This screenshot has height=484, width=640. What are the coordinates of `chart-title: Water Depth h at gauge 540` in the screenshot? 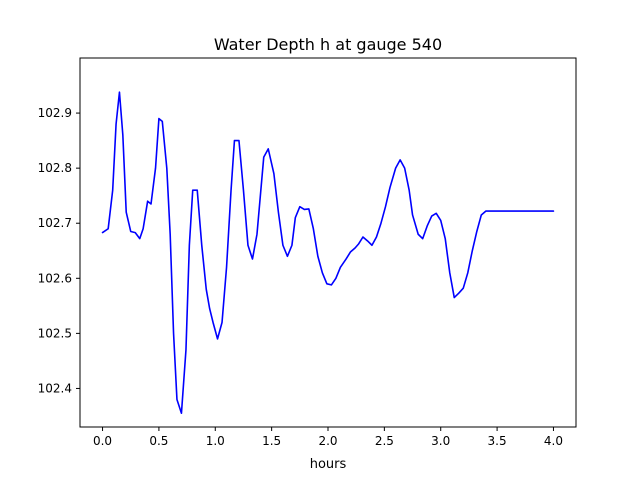 It's located at (328, 44).